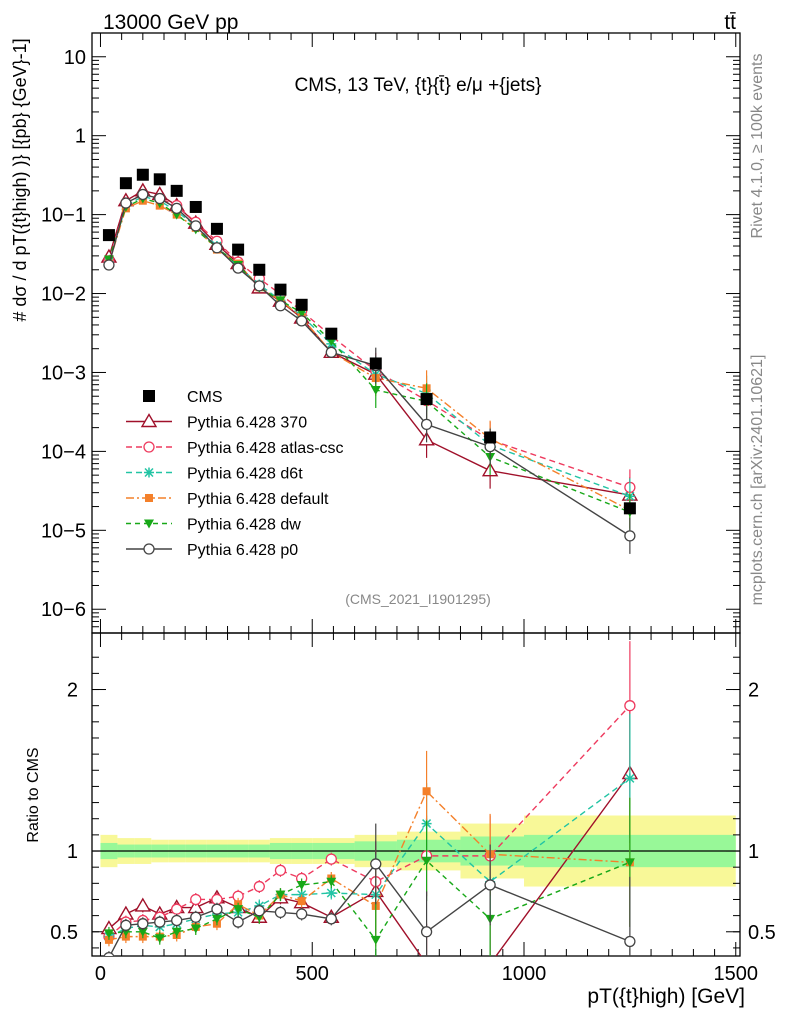 The width and height of the screenshot is (786, 1024). I want to click on ratio-line-dw, so click(369, 900).